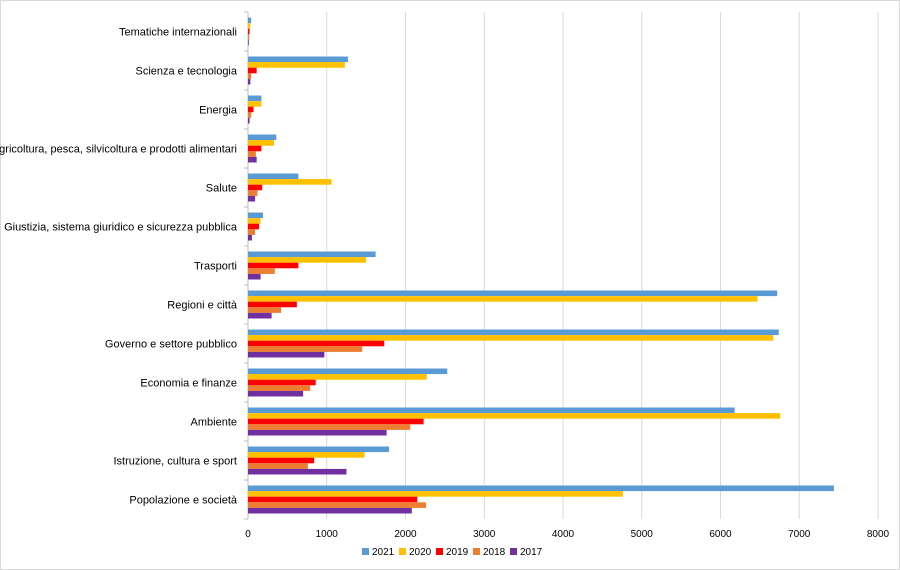  Describe the element at coordinates (476, 551) in the screenshot. I see `legend-swatch-2018` at that location.